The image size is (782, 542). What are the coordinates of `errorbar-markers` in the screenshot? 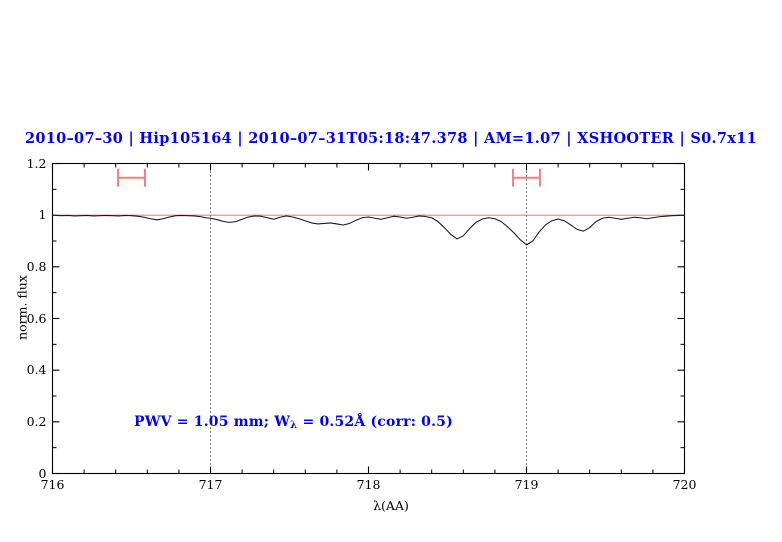 It's located at (329, 177).